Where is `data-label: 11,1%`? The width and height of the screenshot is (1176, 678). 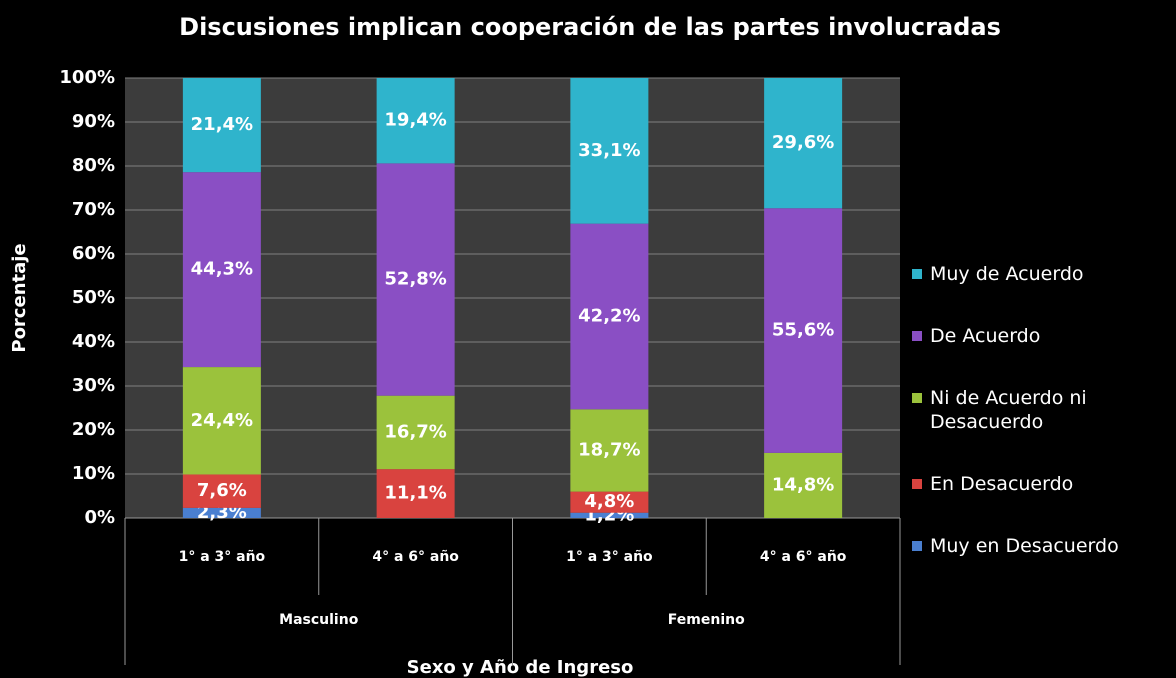 data-label: 11,1% is located at coordinates (415, 493).